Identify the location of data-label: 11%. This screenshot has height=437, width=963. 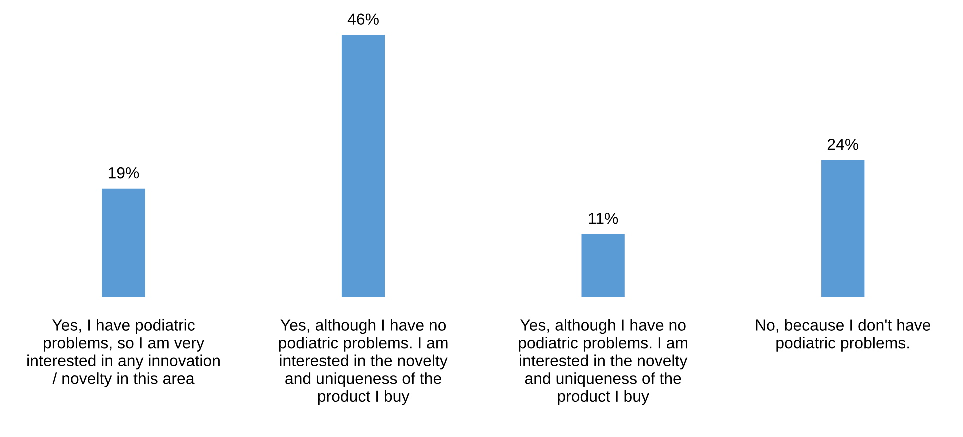
(603, 218).